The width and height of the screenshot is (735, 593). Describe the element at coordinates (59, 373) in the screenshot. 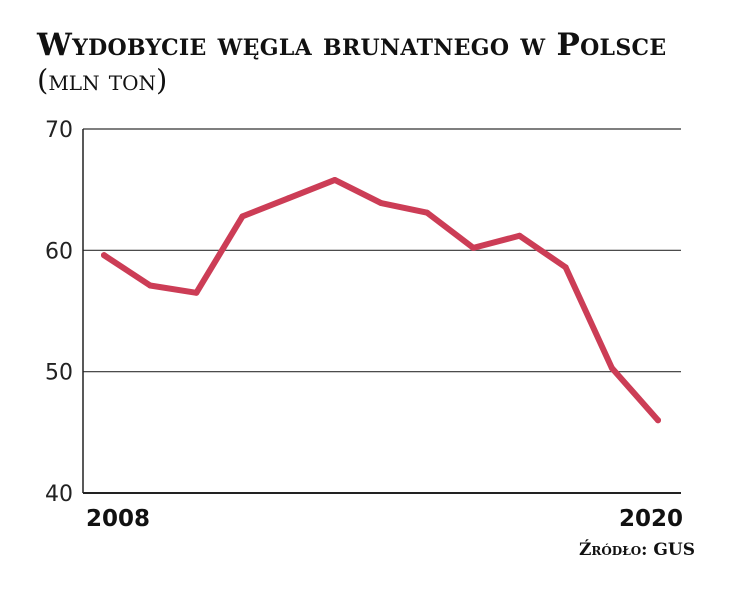

I see `y-tick-label: 50` at that location.